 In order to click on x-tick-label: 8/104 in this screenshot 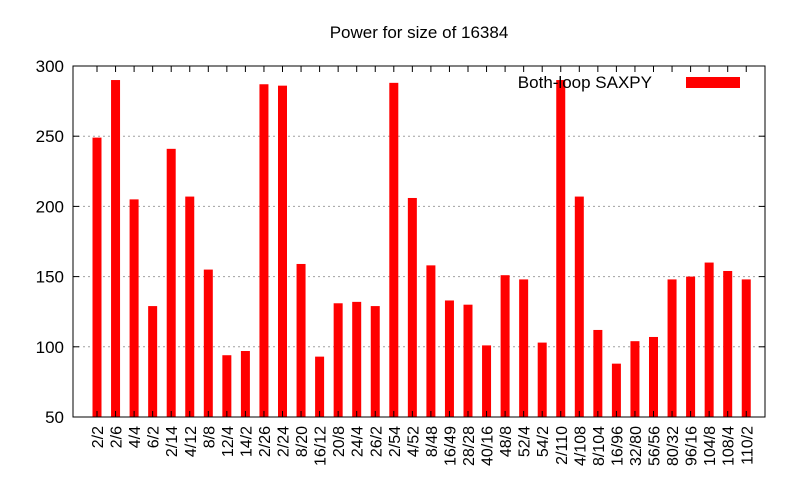, I will do `click(599, 446)`.